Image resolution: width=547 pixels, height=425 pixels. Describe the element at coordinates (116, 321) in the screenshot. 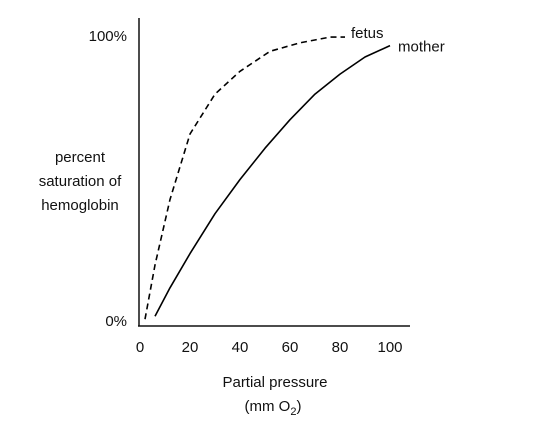

I see `y-tick-label: 0%` at that location.